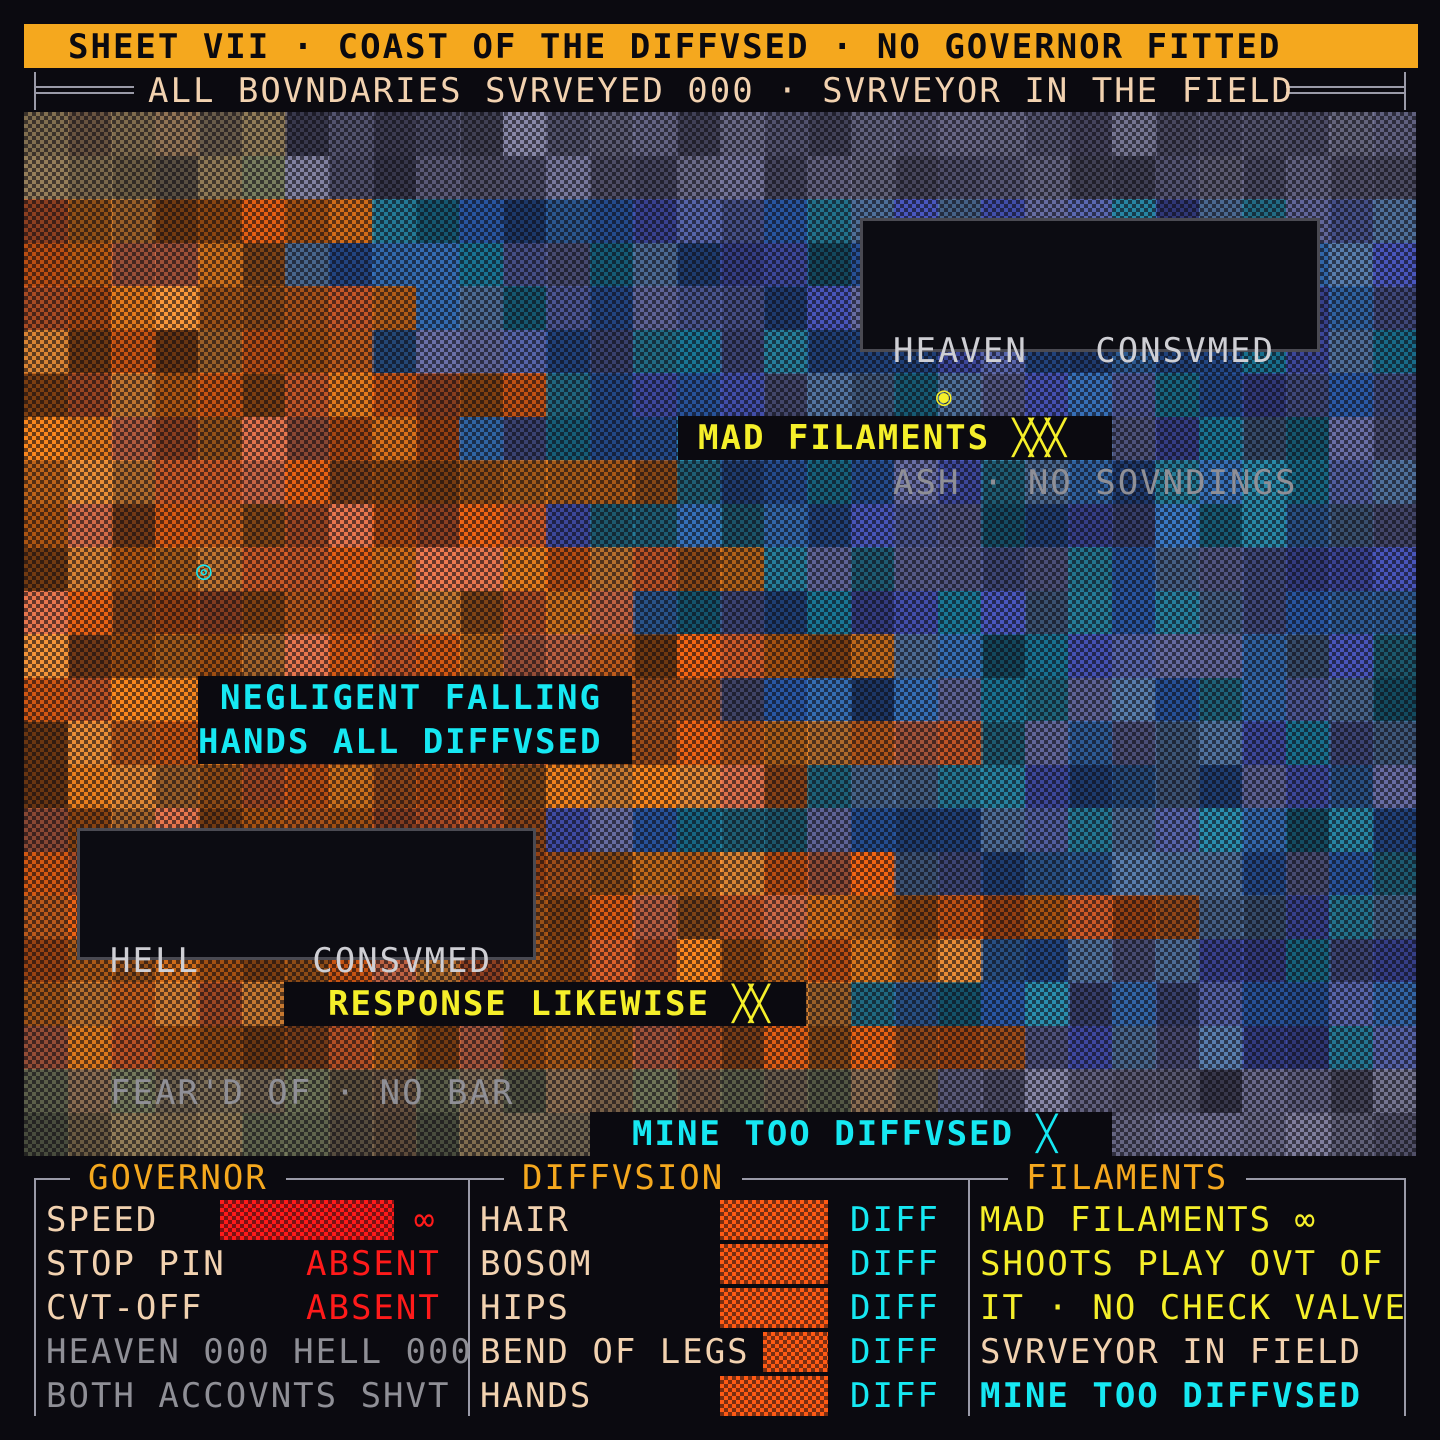 This screenshot has height=1440, width=1440. I want to click on filaments-panel-title: FILAMENTS, so click(1127, 1178).